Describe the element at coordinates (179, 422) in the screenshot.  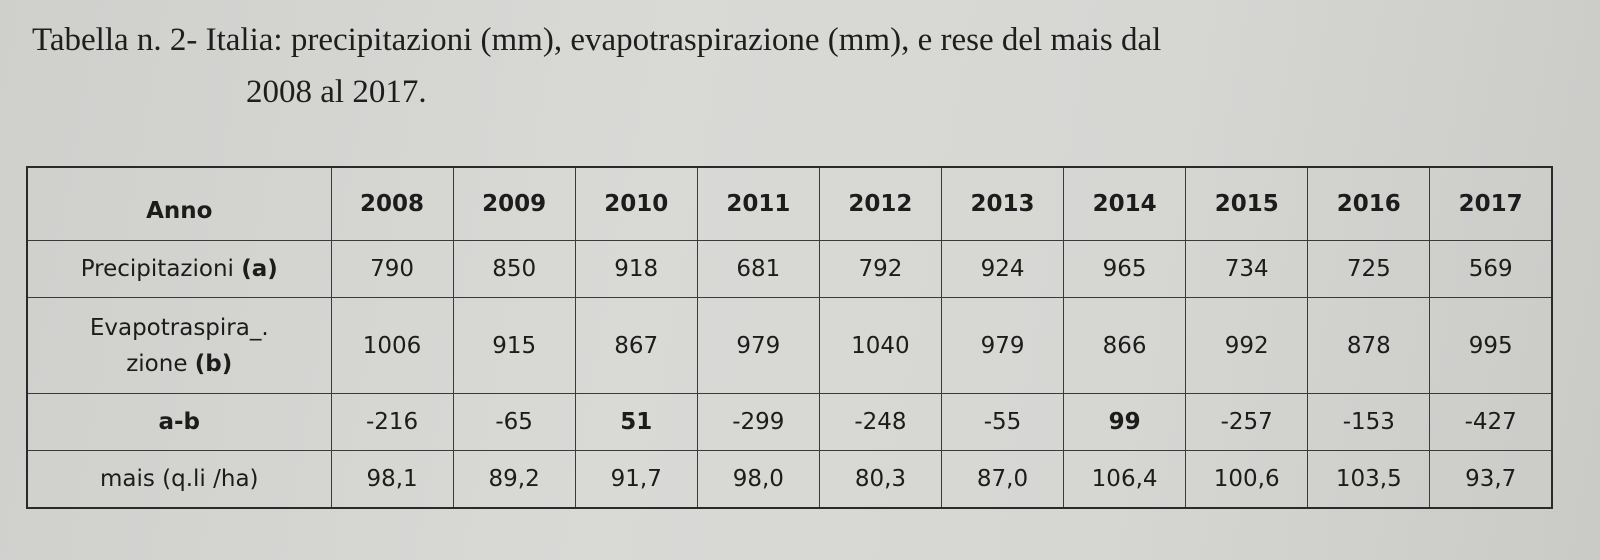
I see `row-label-cell: a-b` at that location.